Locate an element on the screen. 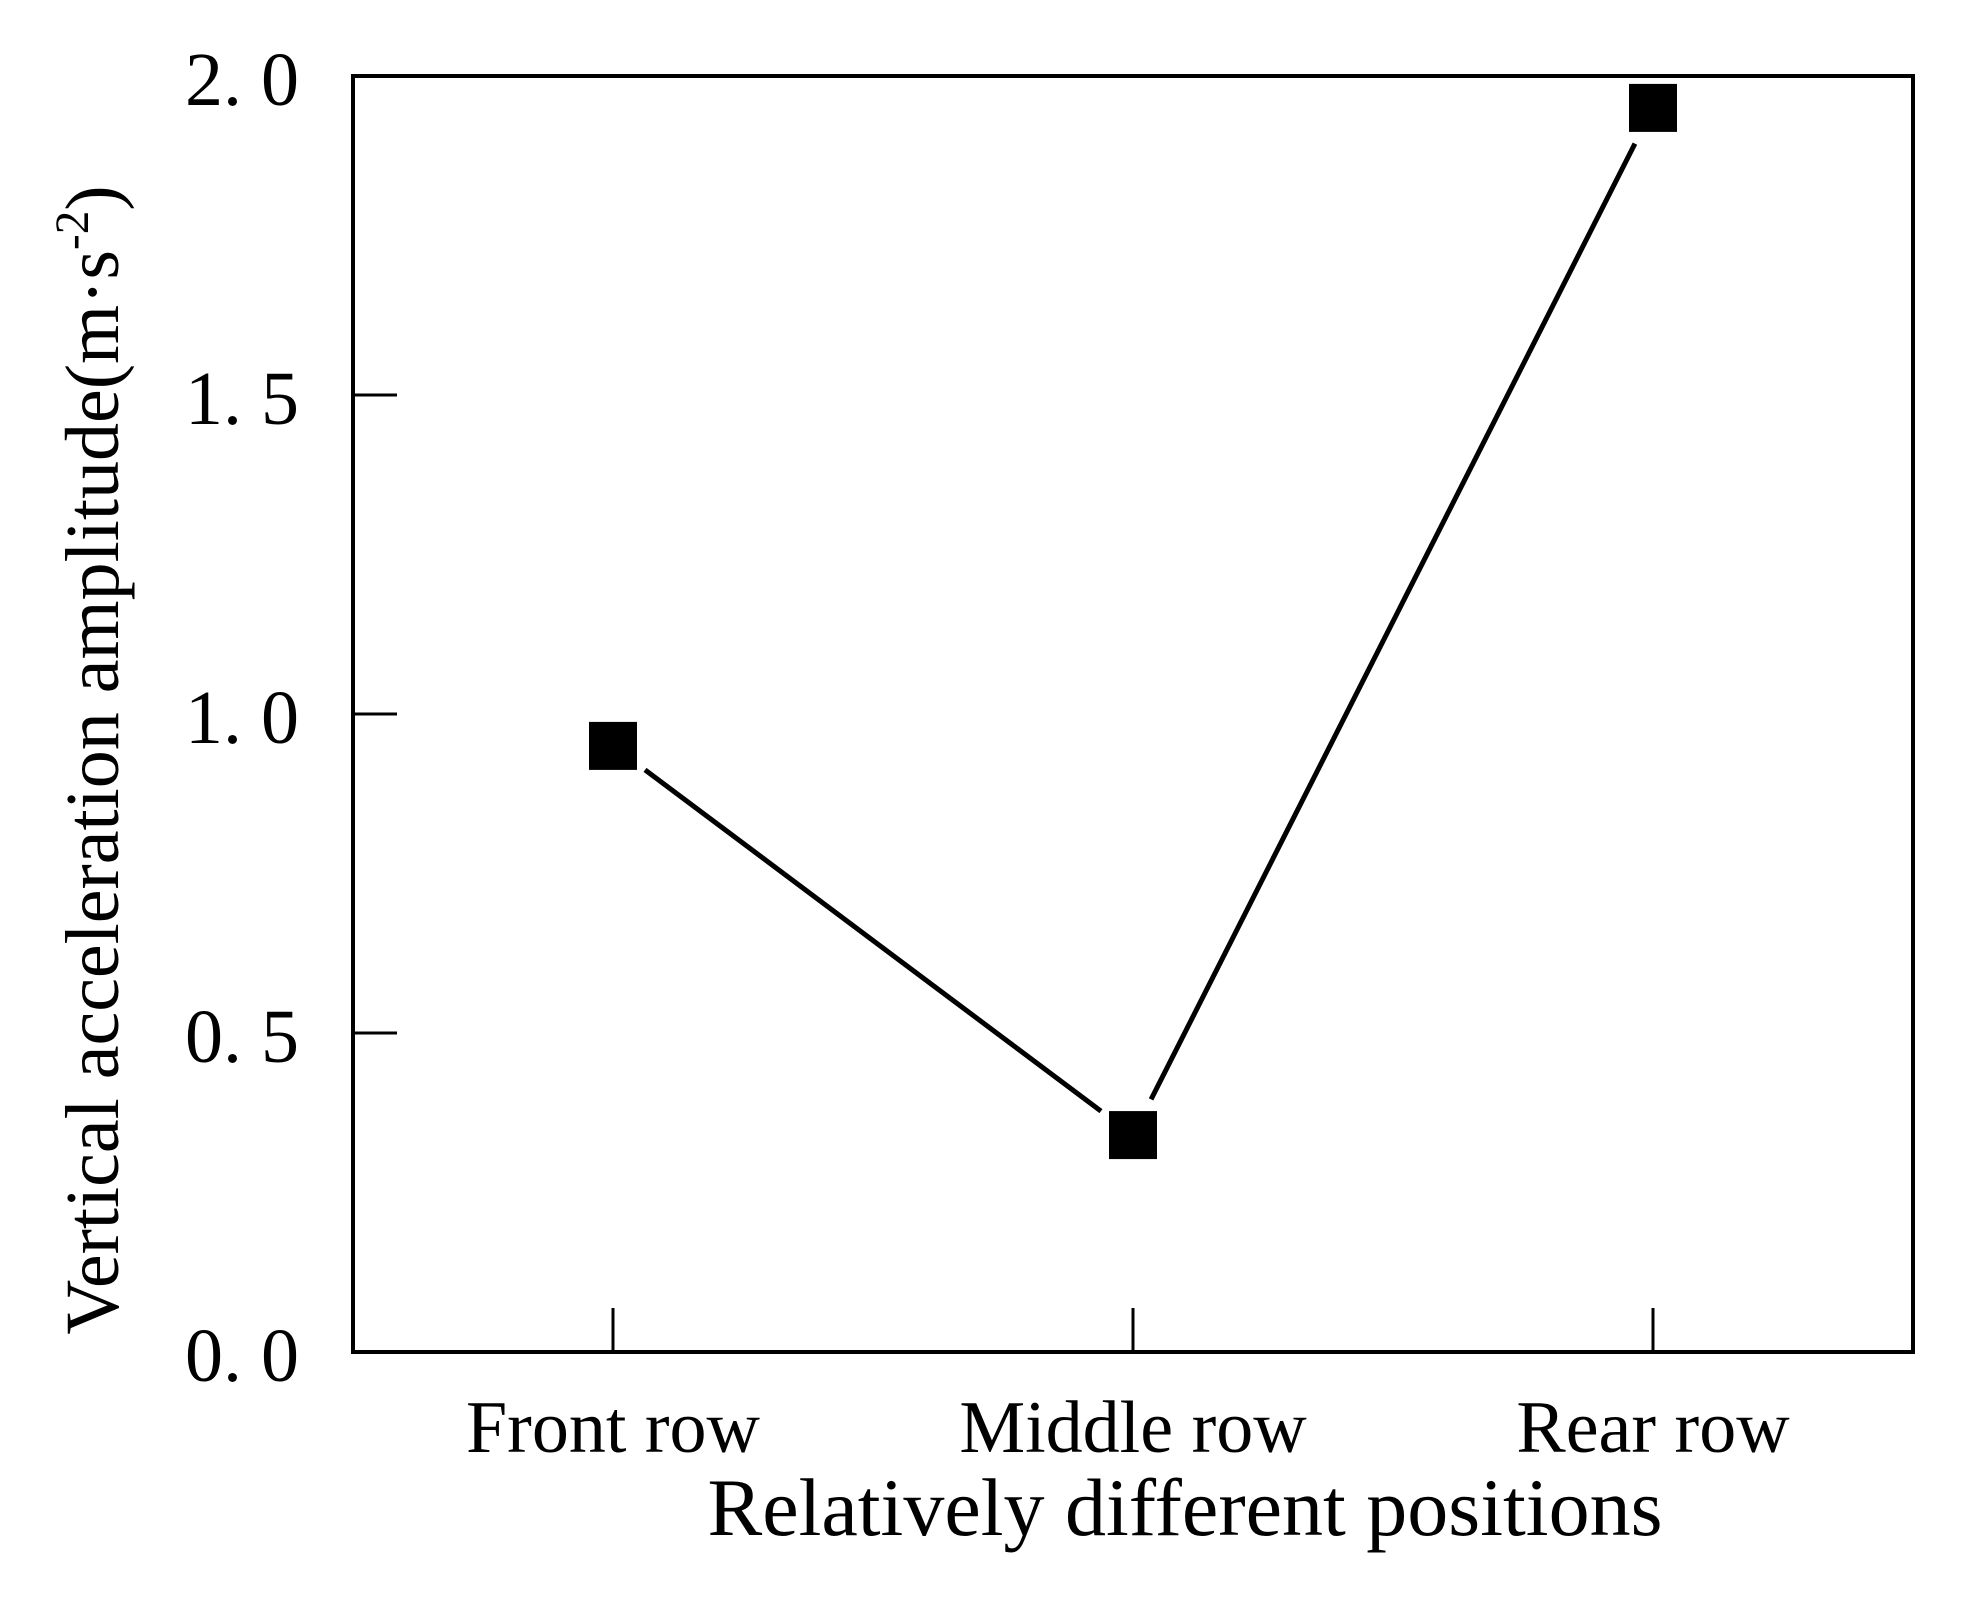 The width and height of the screenshot is (1974, 1602). x-category-label-rear-row: Rear row is located at coordinates (1653, 1428).